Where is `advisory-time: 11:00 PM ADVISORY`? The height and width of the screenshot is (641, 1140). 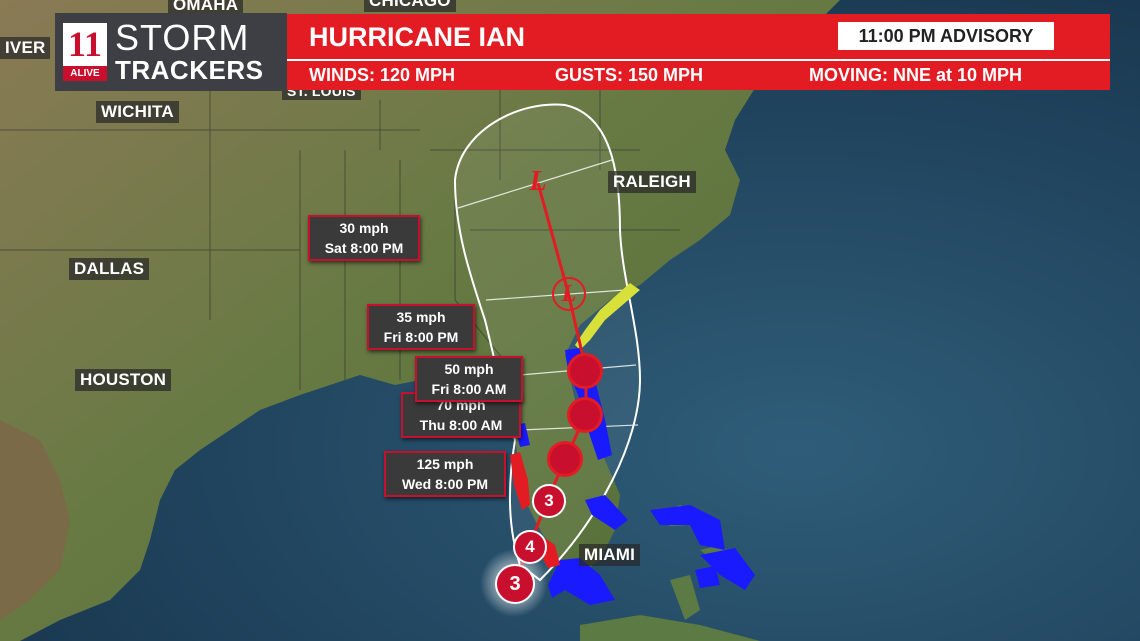 advisory-time: 11:00 PM ADVISORY is located at coordinates (946, 36).